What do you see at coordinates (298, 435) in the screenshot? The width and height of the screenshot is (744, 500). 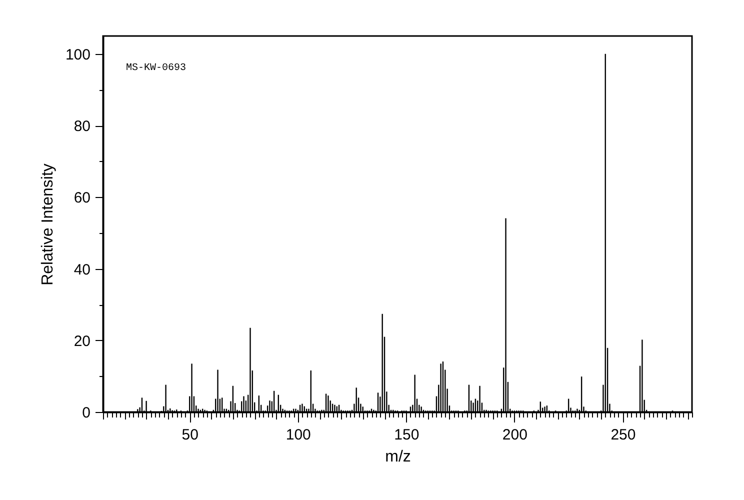 I see `x-tick-label: 100` at bounding box center [298, 435].